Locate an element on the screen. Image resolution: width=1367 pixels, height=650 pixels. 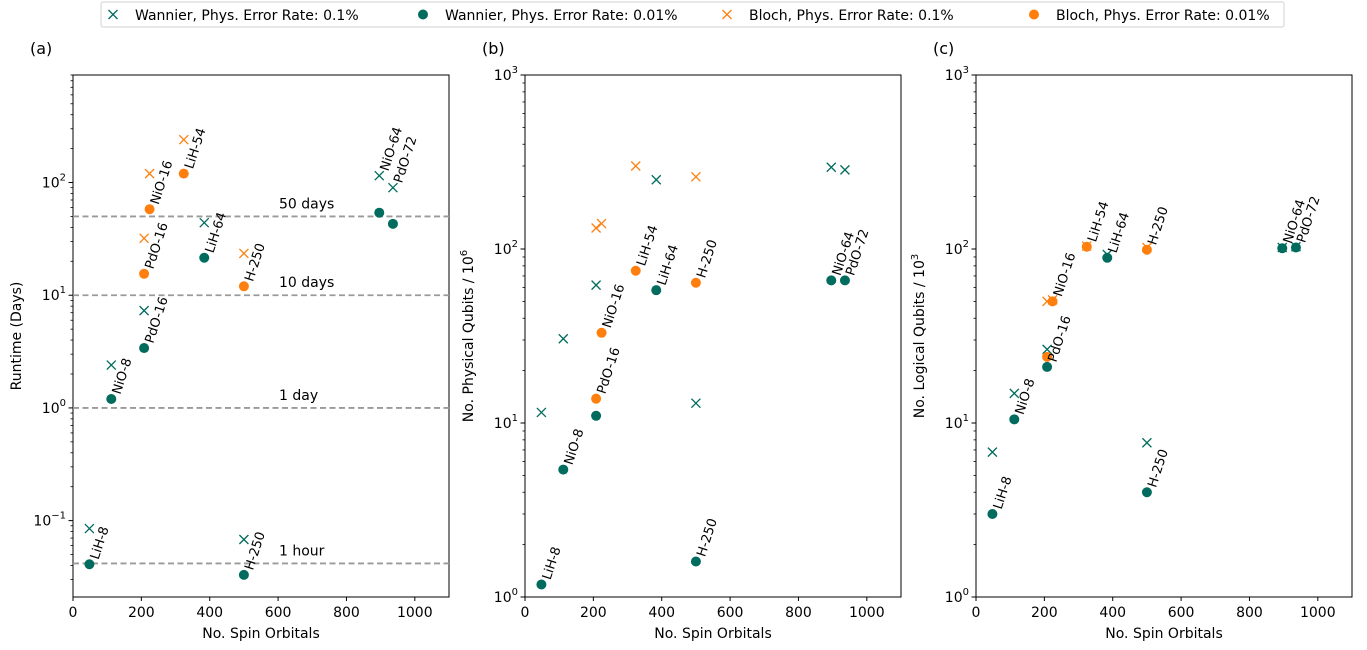
y-tick-label: 10⁻¹ is located at coordinates (49, 520).